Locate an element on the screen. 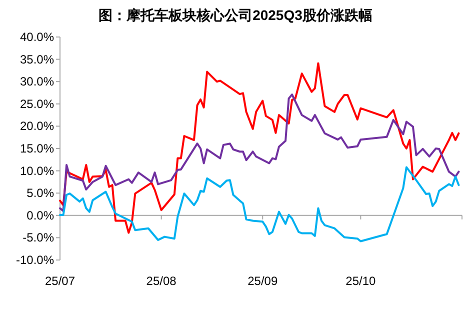 This screenshot has height=321, width=471. x-tick-label: 25/08 is located at coordinates (161, 281).